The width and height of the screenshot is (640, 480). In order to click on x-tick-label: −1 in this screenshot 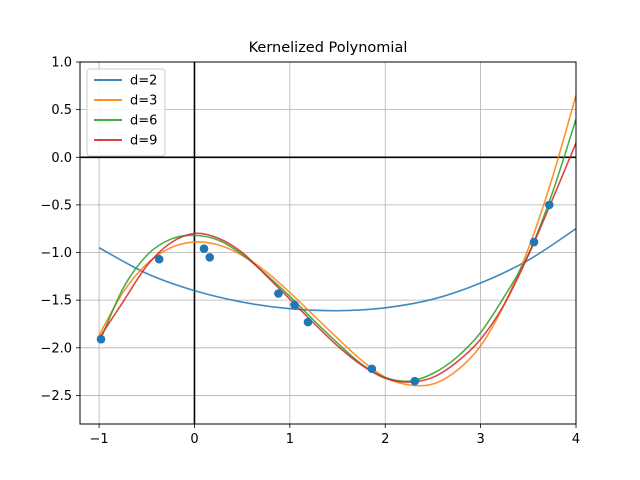, I will do `click(98, 439)`.